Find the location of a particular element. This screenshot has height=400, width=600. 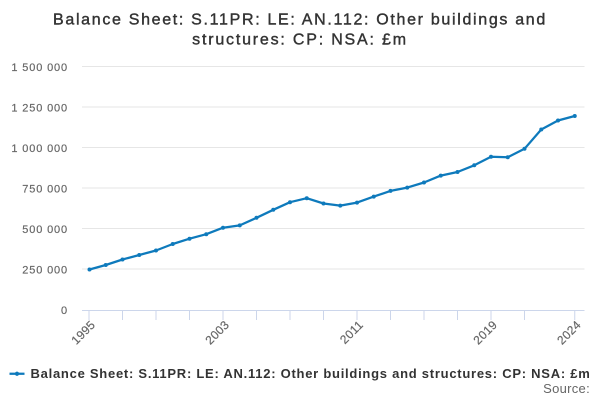

svg-text: 1 500 000 is located at coordinates (39, 68).